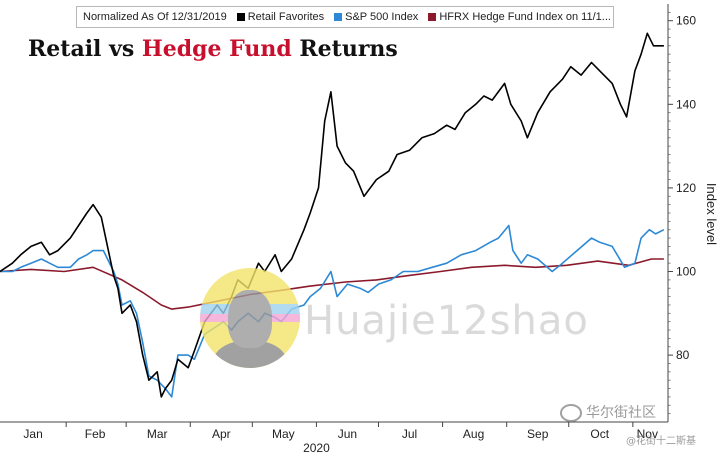 The height and width of the screenshot is (454, 720). What do you see at coordinates (157, 434) in the screenshot?
I see `x-tick-label: Mar` at bounding box center [157, 434].